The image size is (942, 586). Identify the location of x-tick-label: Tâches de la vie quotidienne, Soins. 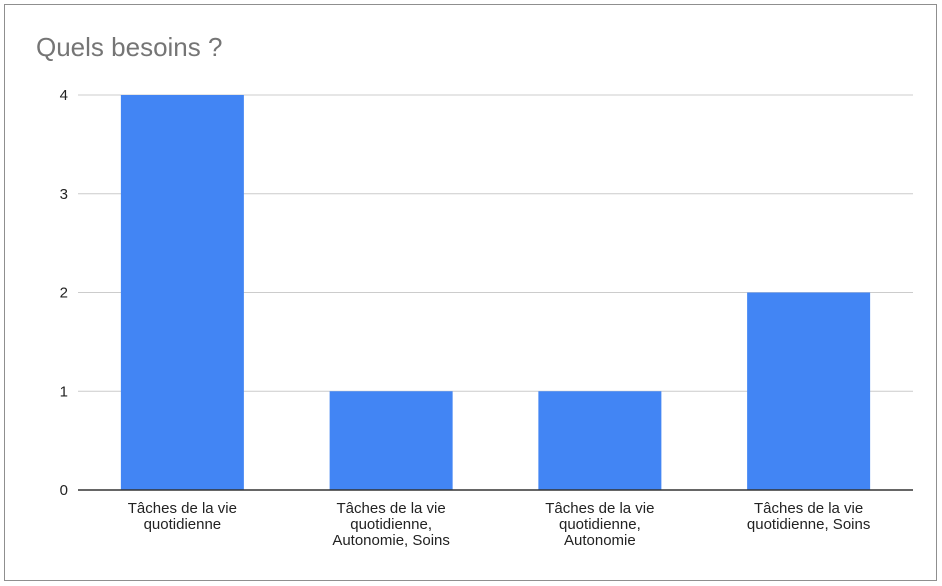
(808, 516).